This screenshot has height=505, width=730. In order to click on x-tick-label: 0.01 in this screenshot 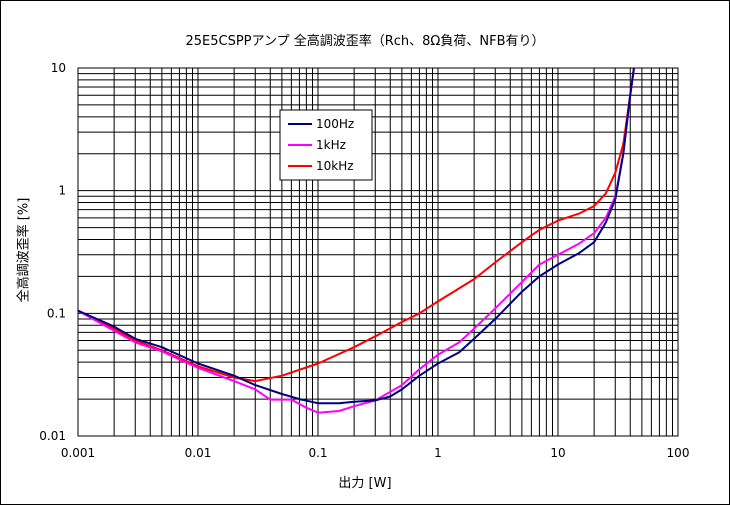, I will do `click(198, 453)`.